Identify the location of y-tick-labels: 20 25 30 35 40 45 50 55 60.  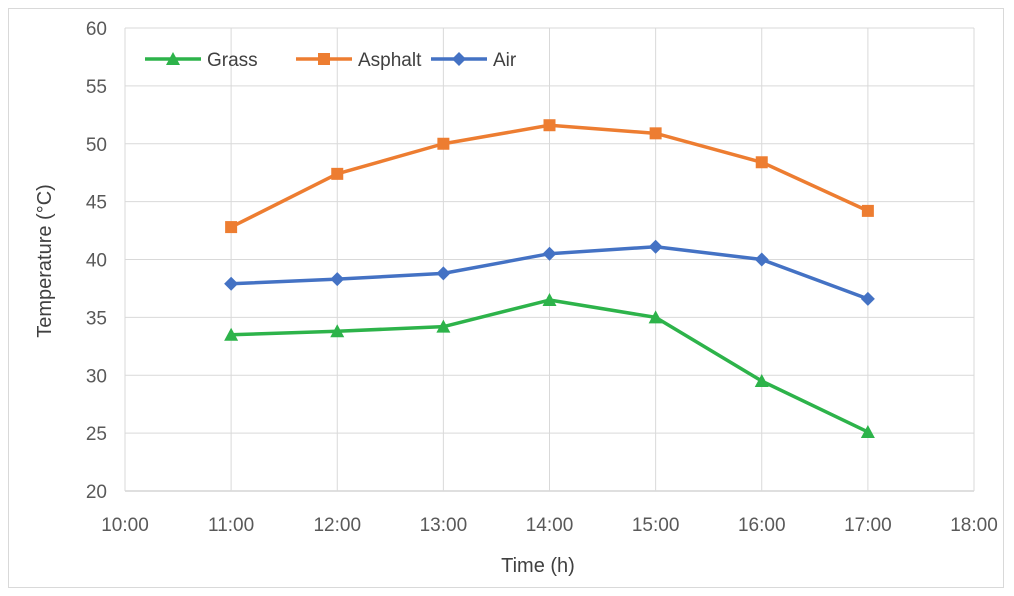
(96, 261).